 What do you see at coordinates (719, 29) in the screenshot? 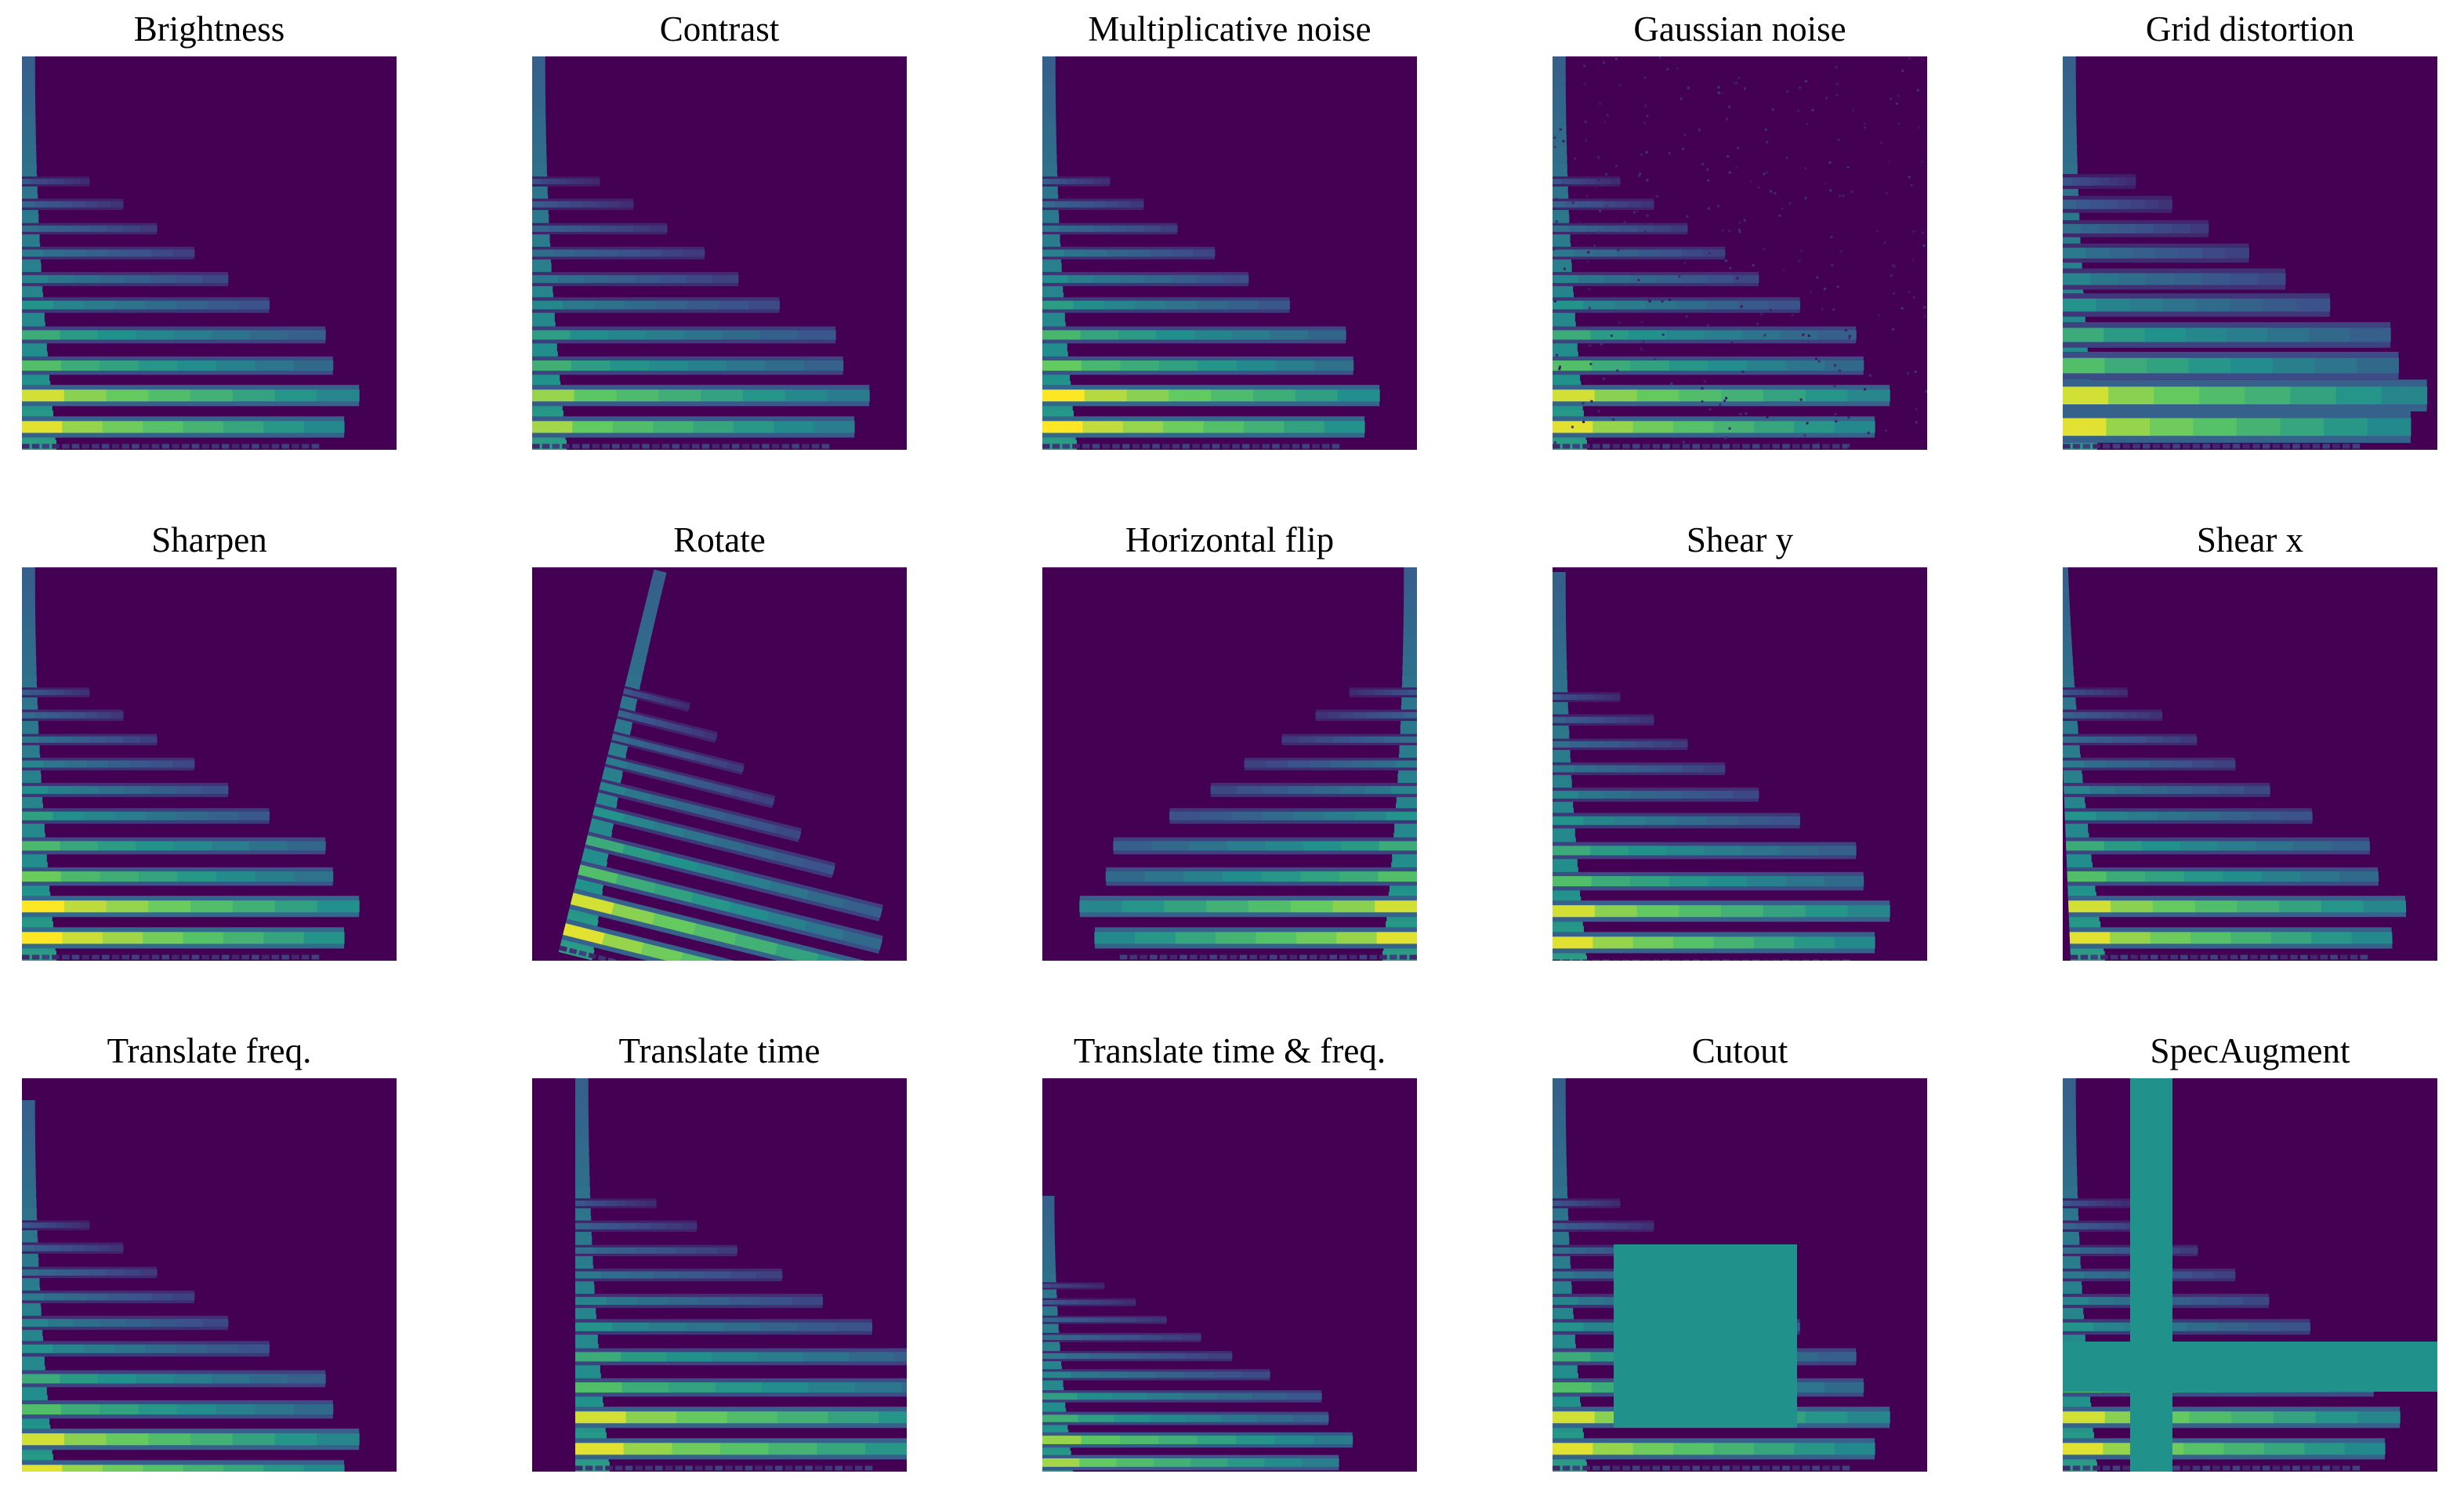
I see `panel-title: Contrast` at bounding box center [719, 29].